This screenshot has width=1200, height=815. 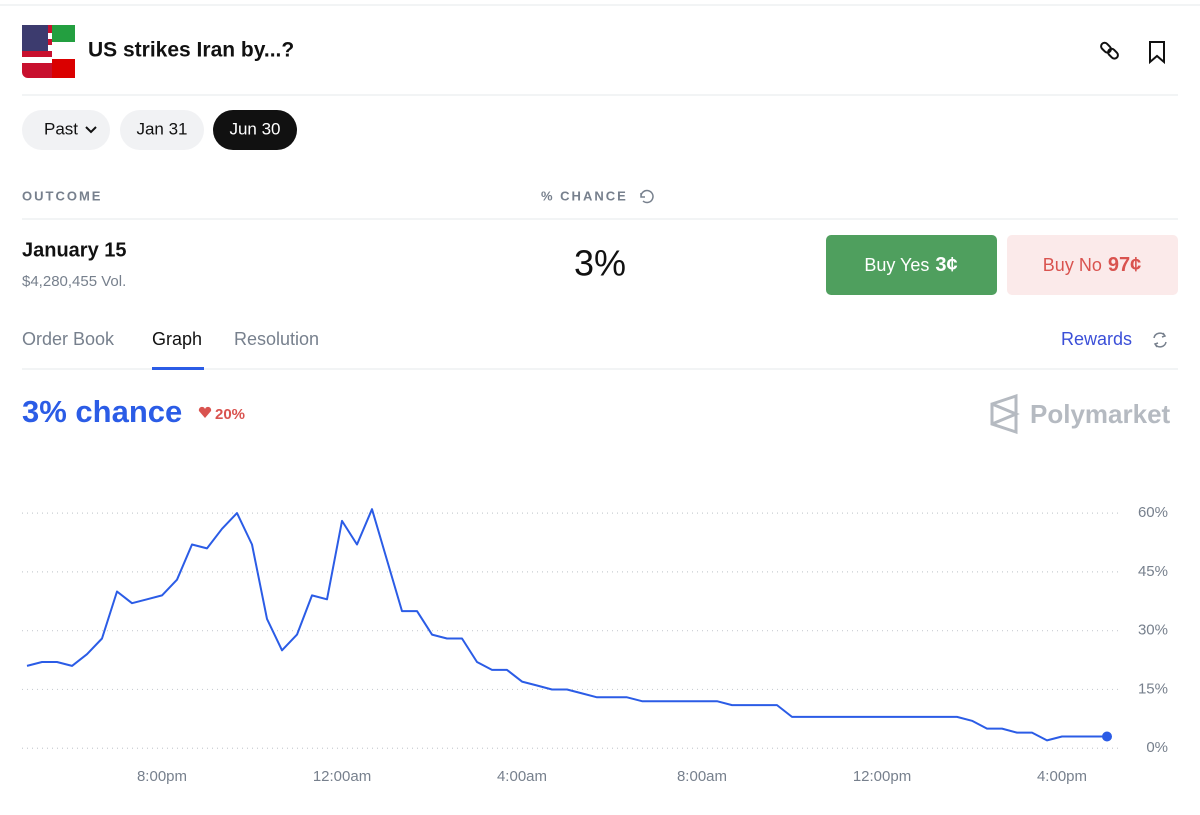 I want to click on y-tick-label: 60%, so click(x=1153, y=512).